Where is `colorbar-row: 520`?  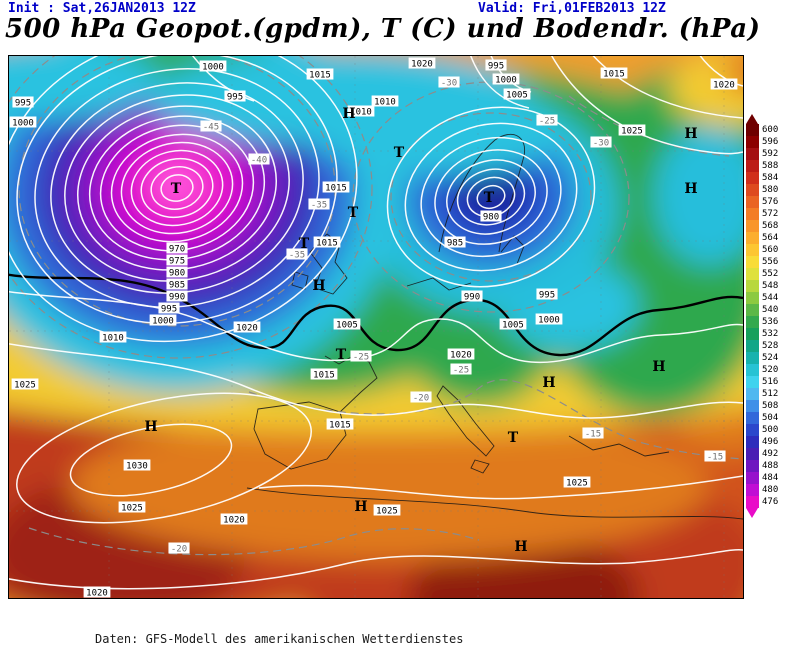
colorbar-row: 520 is located at coordinates (768, 370).